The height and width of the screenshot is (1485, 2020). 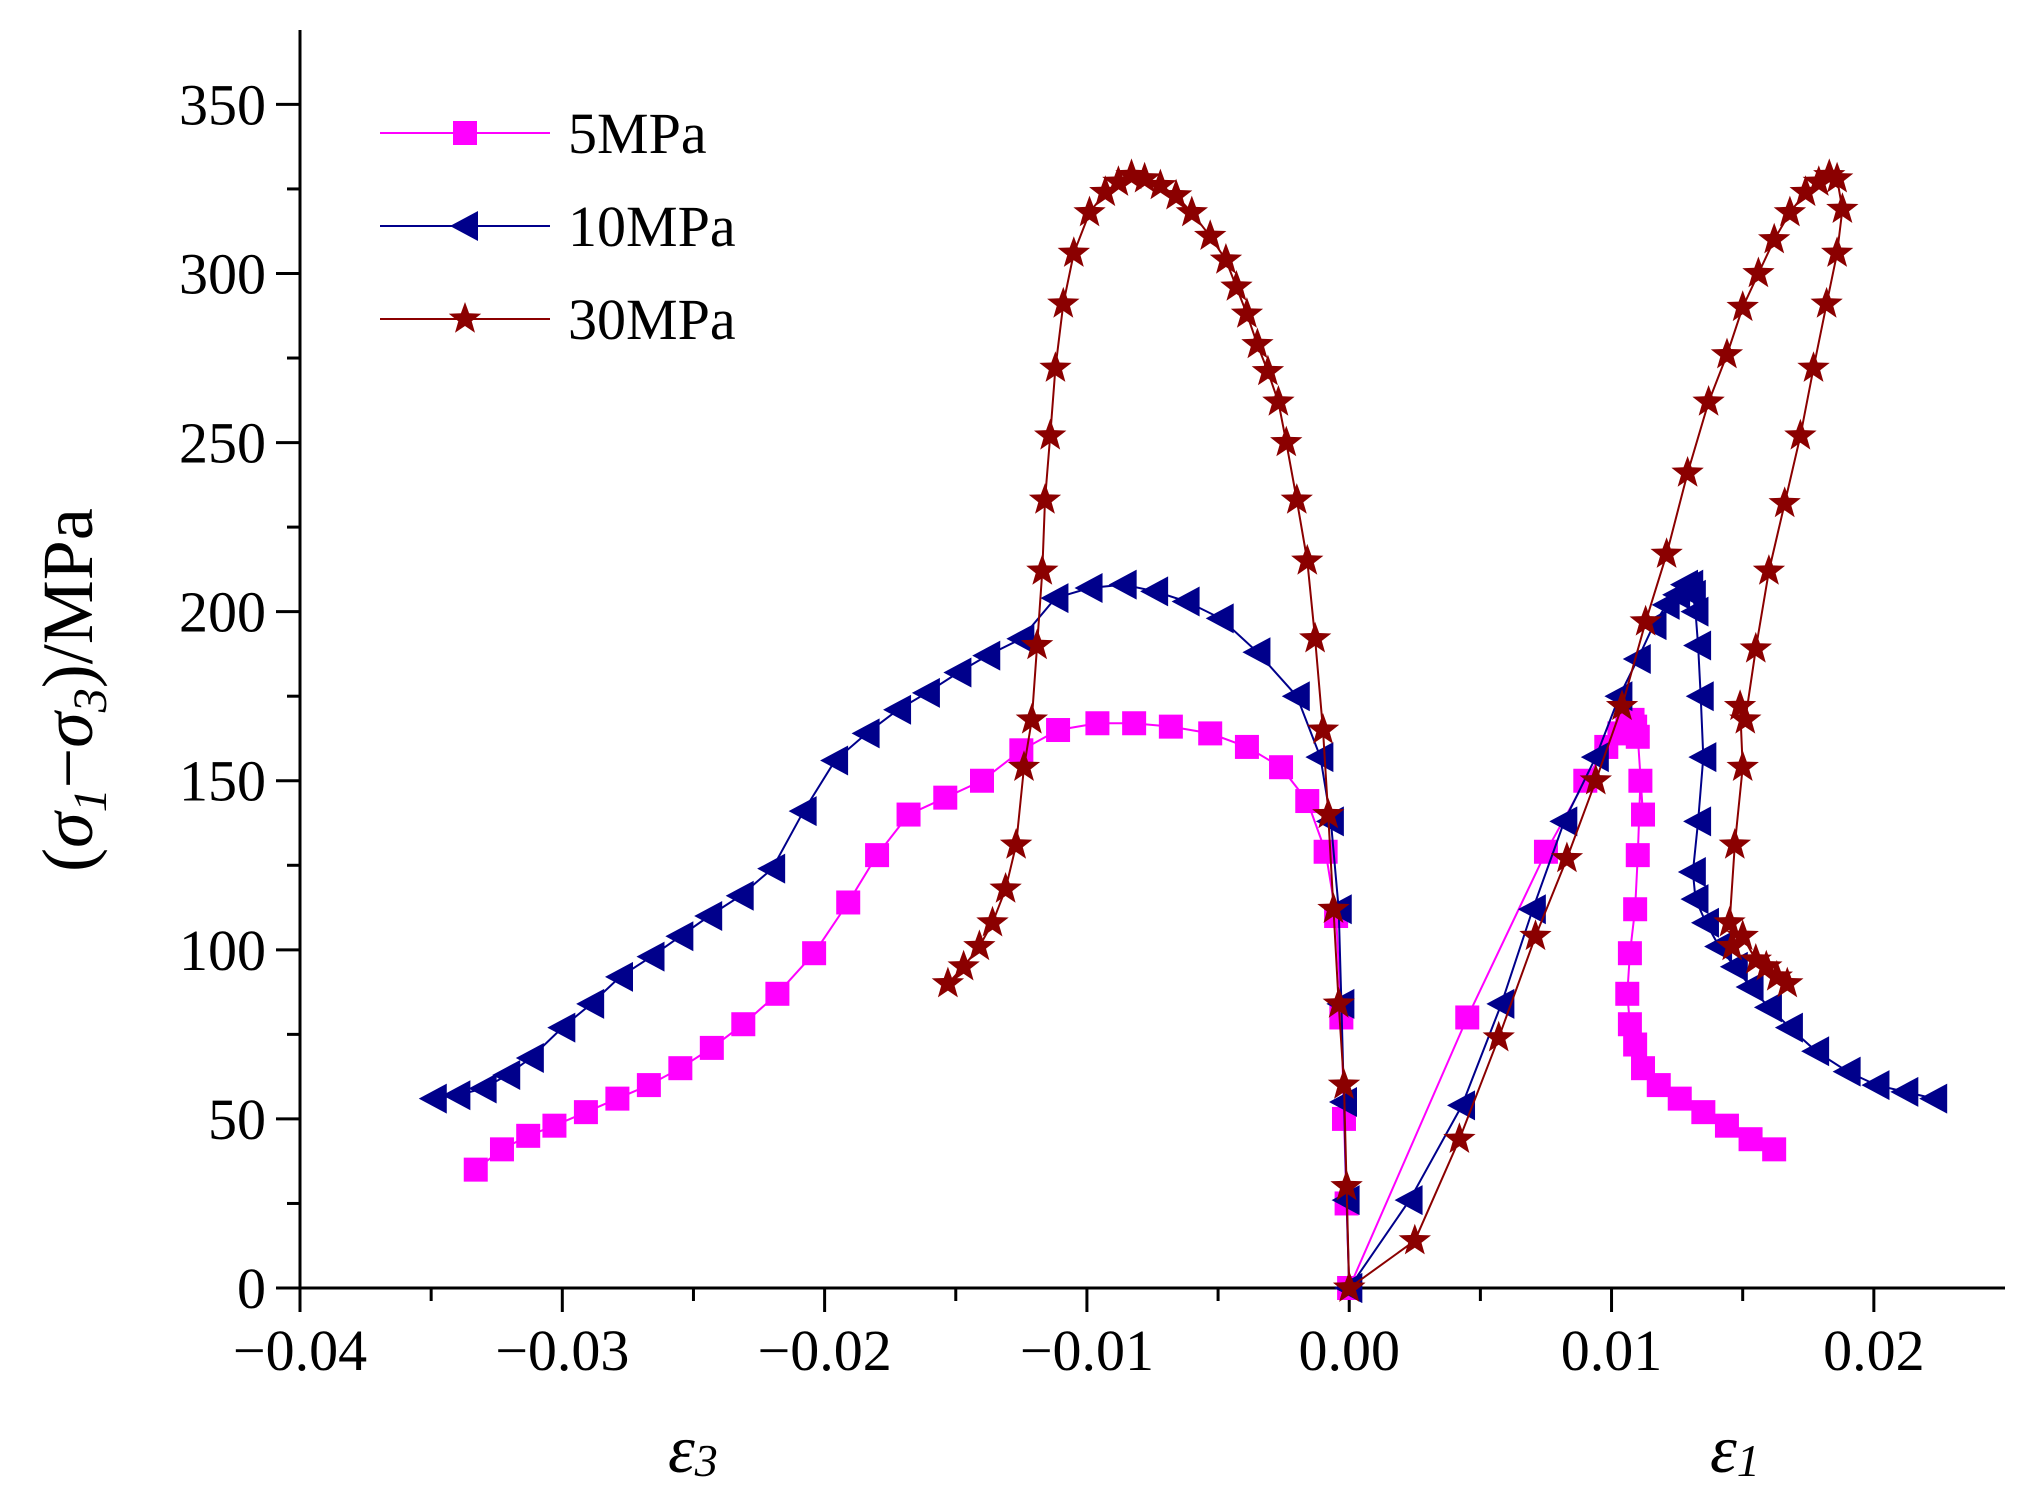 What do you see at coordinates (90, 700) in the screenshot?
I see `y-label-sub3: 3` at bounding box center [90, 700].